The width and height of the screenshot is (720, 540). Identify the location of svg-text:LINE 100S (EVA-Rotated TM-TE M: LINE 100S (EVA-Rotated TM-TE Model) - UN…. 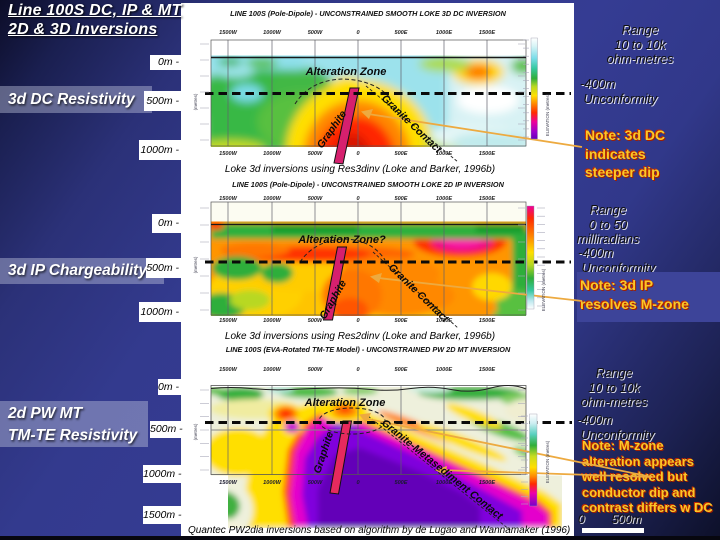
(368, 349).